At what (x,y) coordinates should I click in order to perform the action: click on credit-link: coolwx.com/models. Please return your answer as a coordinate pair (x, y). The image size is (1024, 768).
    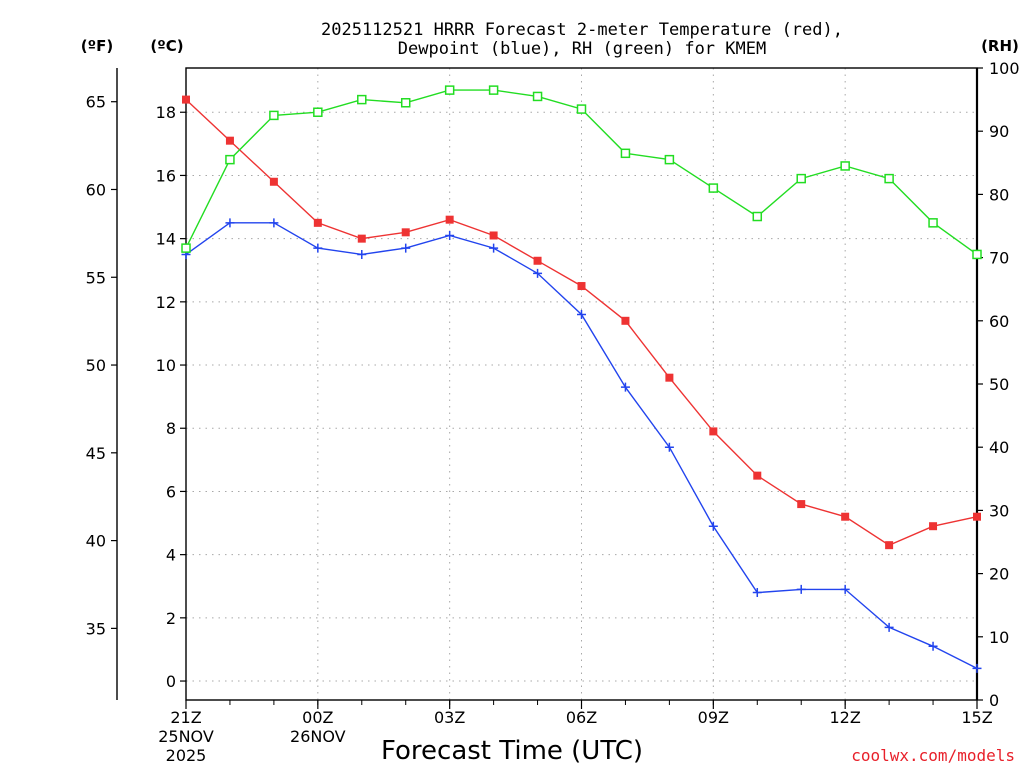
    Looking at the image, I should click on (933, 755).